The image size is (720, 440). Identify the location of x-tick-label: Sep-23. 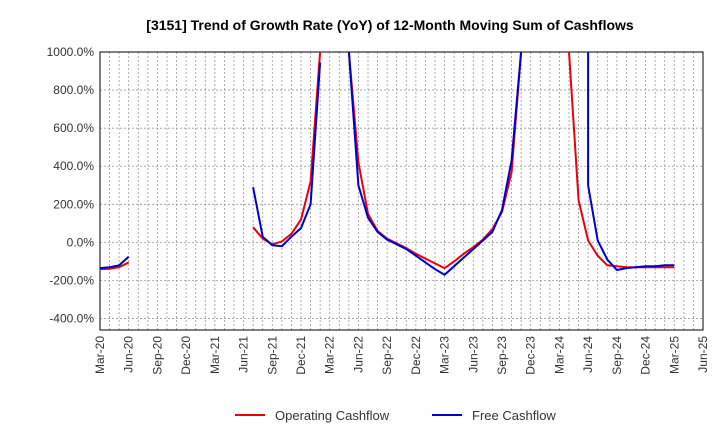
(502, 355).